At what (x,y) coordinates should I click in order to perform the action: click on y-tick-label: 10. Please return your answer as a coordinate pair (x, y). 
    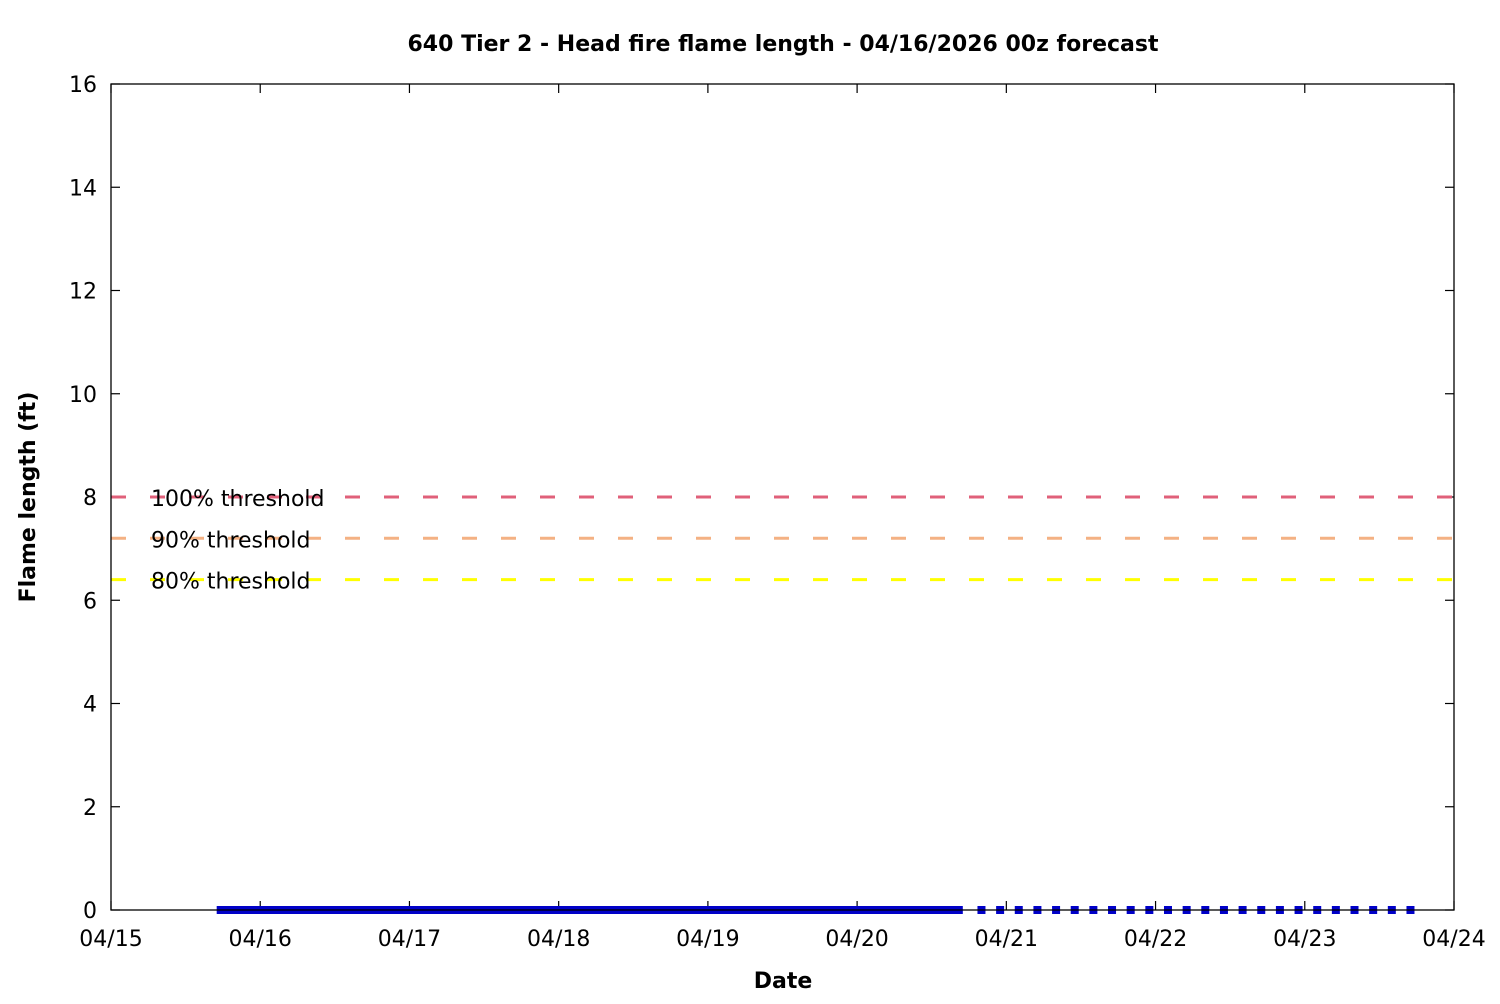
    Looking at the image, I should click on (83, 395).